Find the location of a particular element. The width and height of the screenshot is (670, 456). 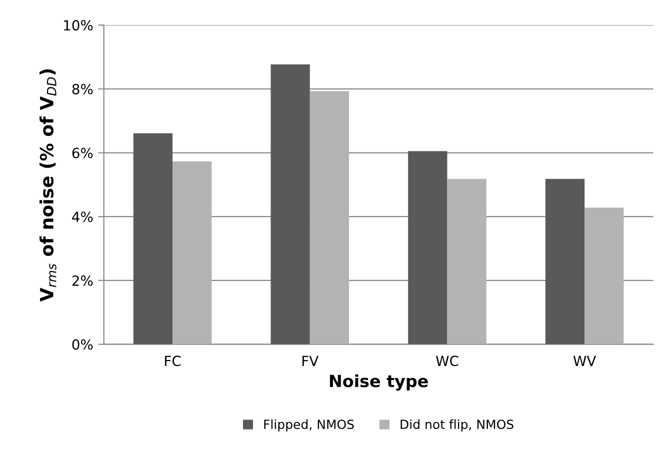

x-tick-label: FC is located at coordinates (173, 361).